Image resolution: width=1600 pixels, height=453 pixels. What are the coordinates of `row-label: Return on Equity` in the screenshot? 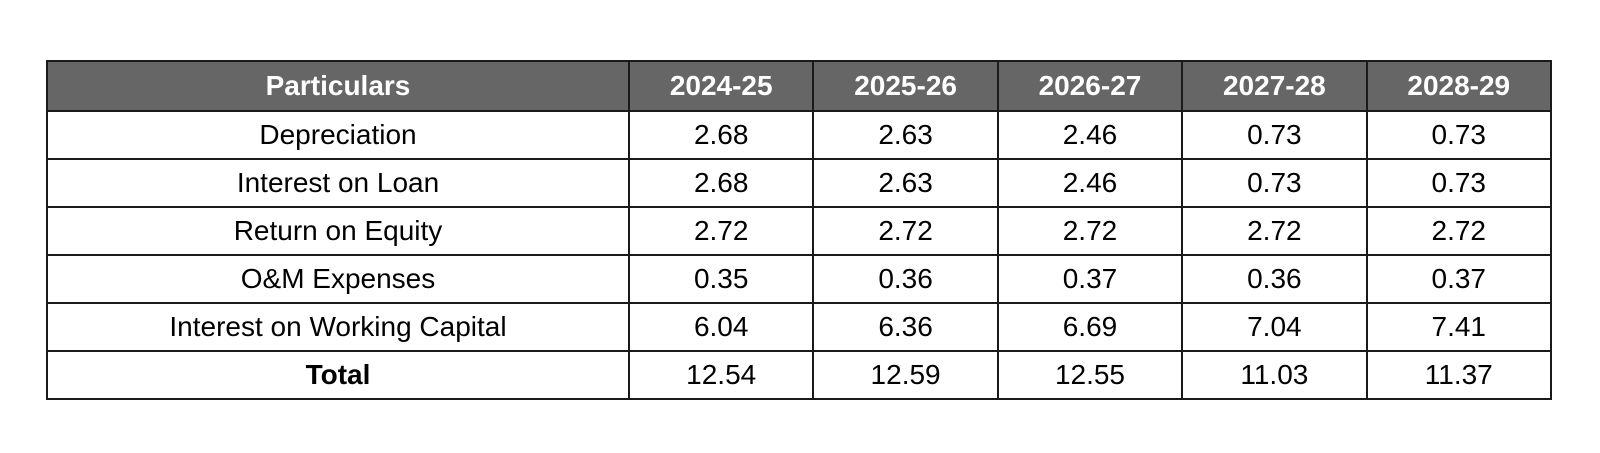 It's located at (338, 231).